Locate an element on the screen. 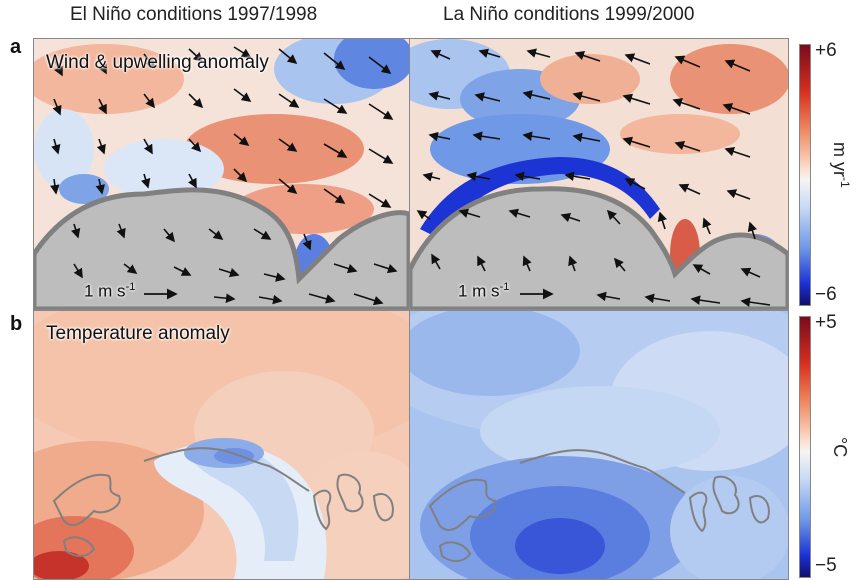 This screenshot has height=580, width=861. temperature-colorbar is located at coordinates (805, 447).